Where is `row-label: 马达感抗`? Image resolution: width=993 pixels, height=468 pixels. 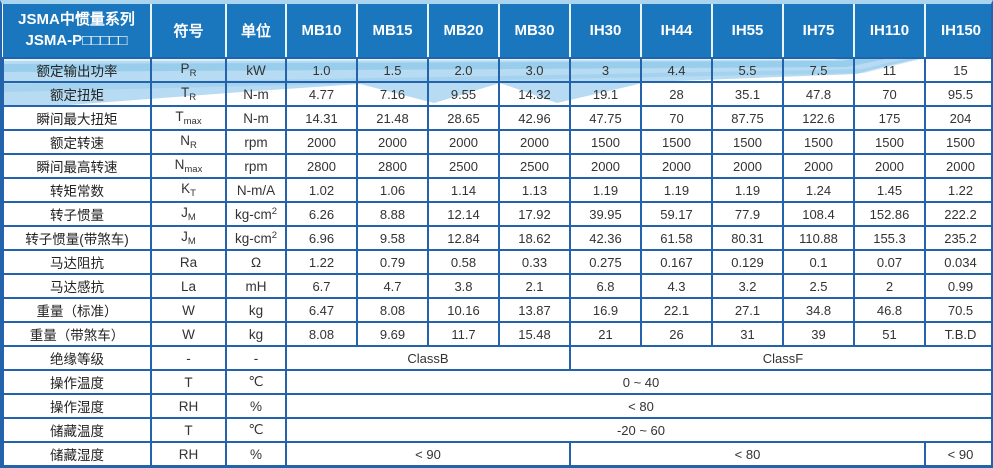
row-label: 马达感抗 is located at coordinates (77, 286).